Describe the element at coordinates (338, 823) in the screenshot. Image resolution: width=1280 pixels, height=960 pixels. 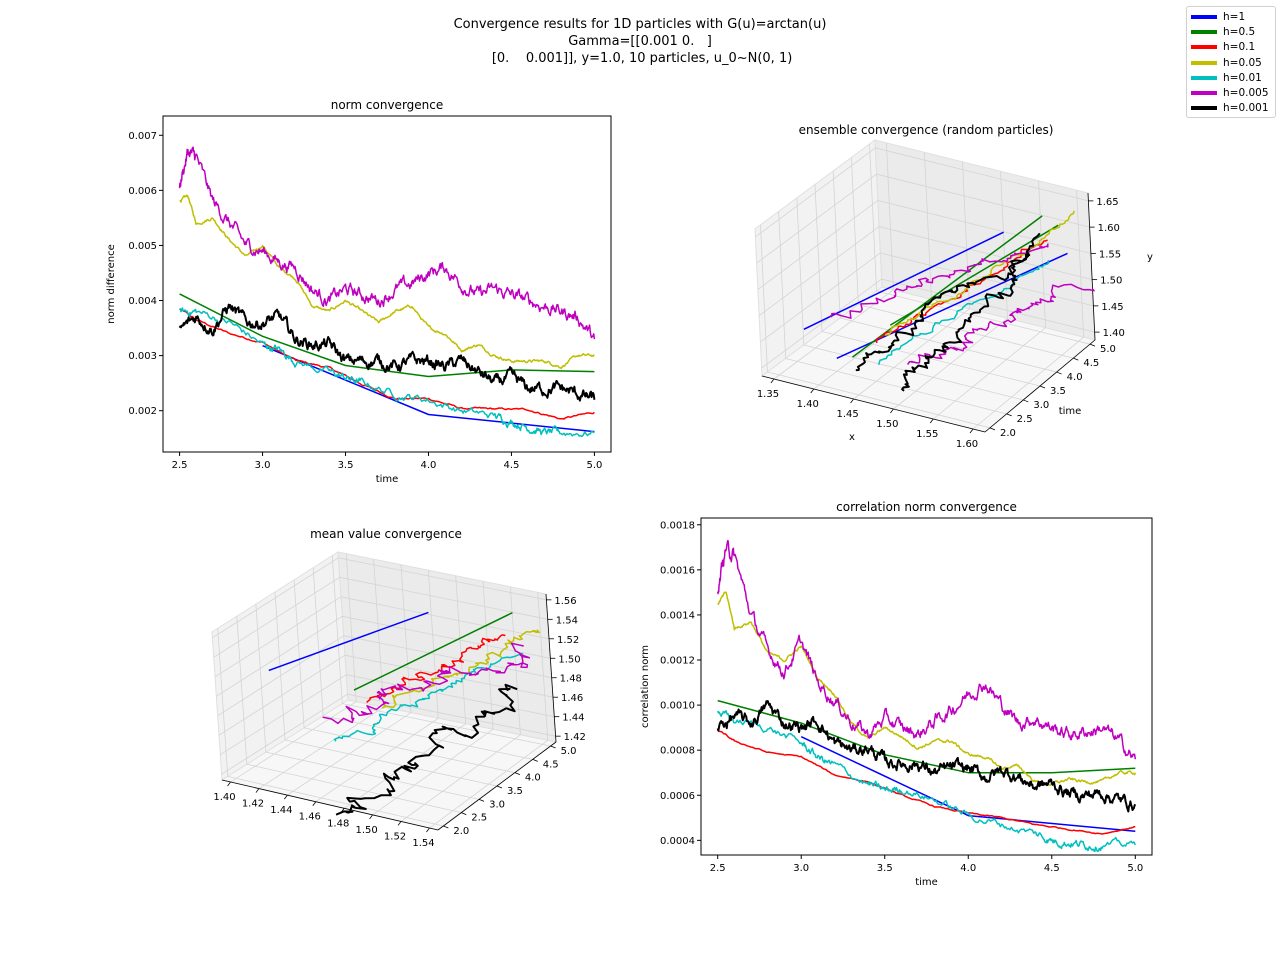
I see `x-tick-label: 1.48` at that location.